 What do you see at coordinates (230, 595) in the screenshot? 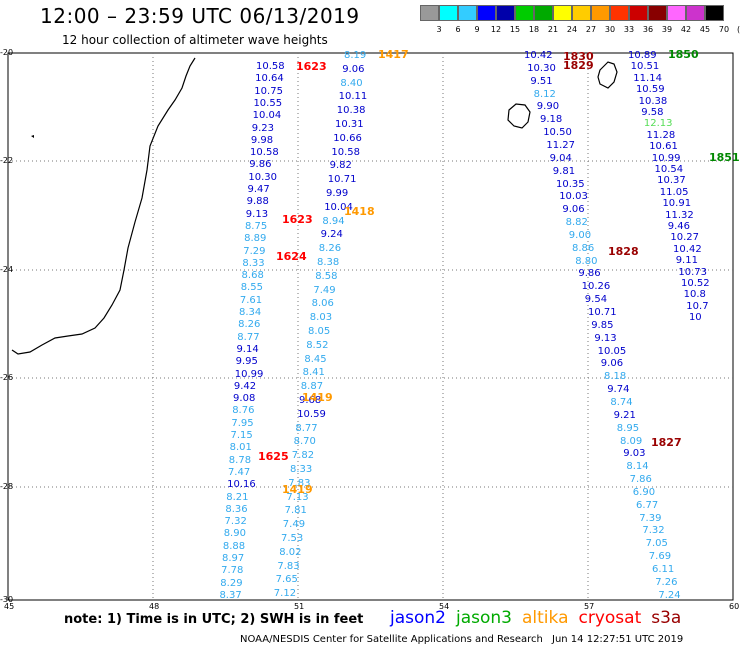
I see `wave-height-label: 8.37` at bounding box center [230, 595].